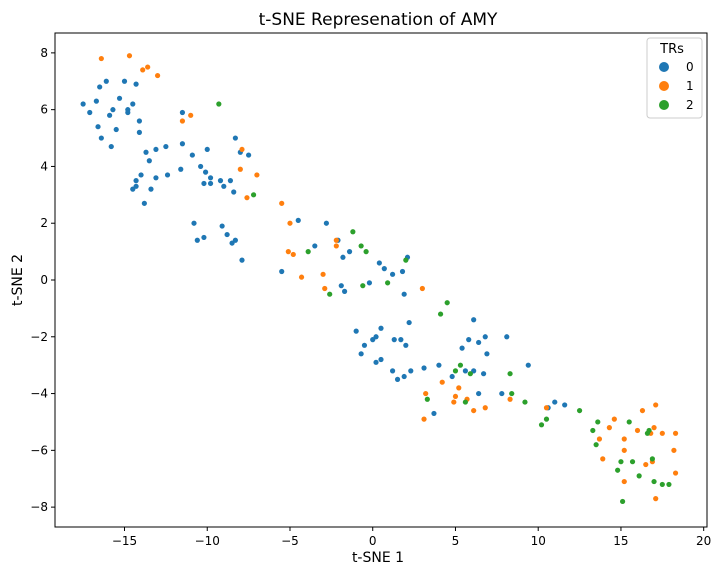  Describe the element at coordinates (411, 537) in the screenshot. I see `x-axis: −15 −10 −5 0 5 10 15 20` at that location.